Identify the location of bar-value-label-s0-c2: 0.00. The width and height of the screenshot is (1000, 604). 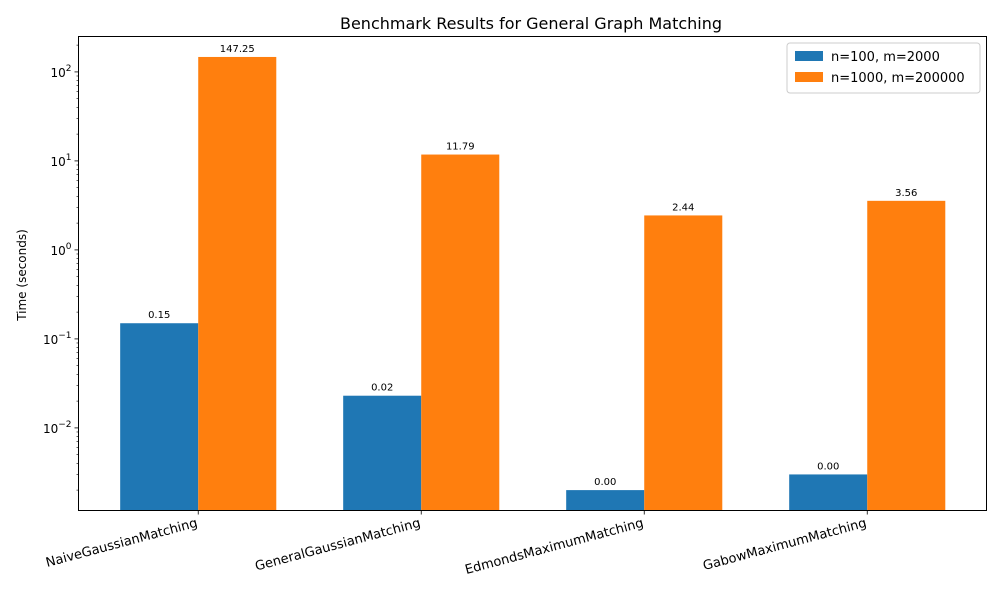
(605, 482).